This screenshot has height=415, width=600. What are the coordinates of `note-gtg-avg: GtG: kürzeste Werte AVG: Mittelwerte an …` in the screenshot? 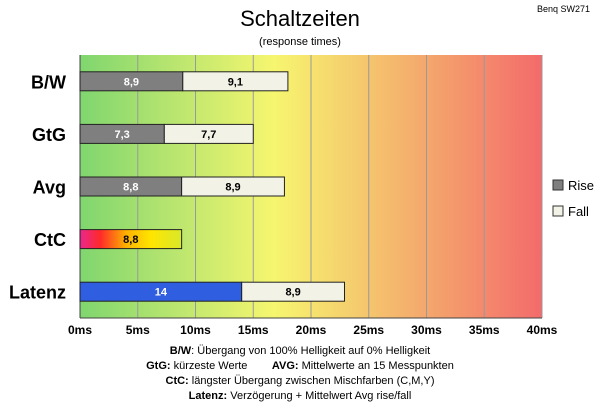 It's located at (300, 366).